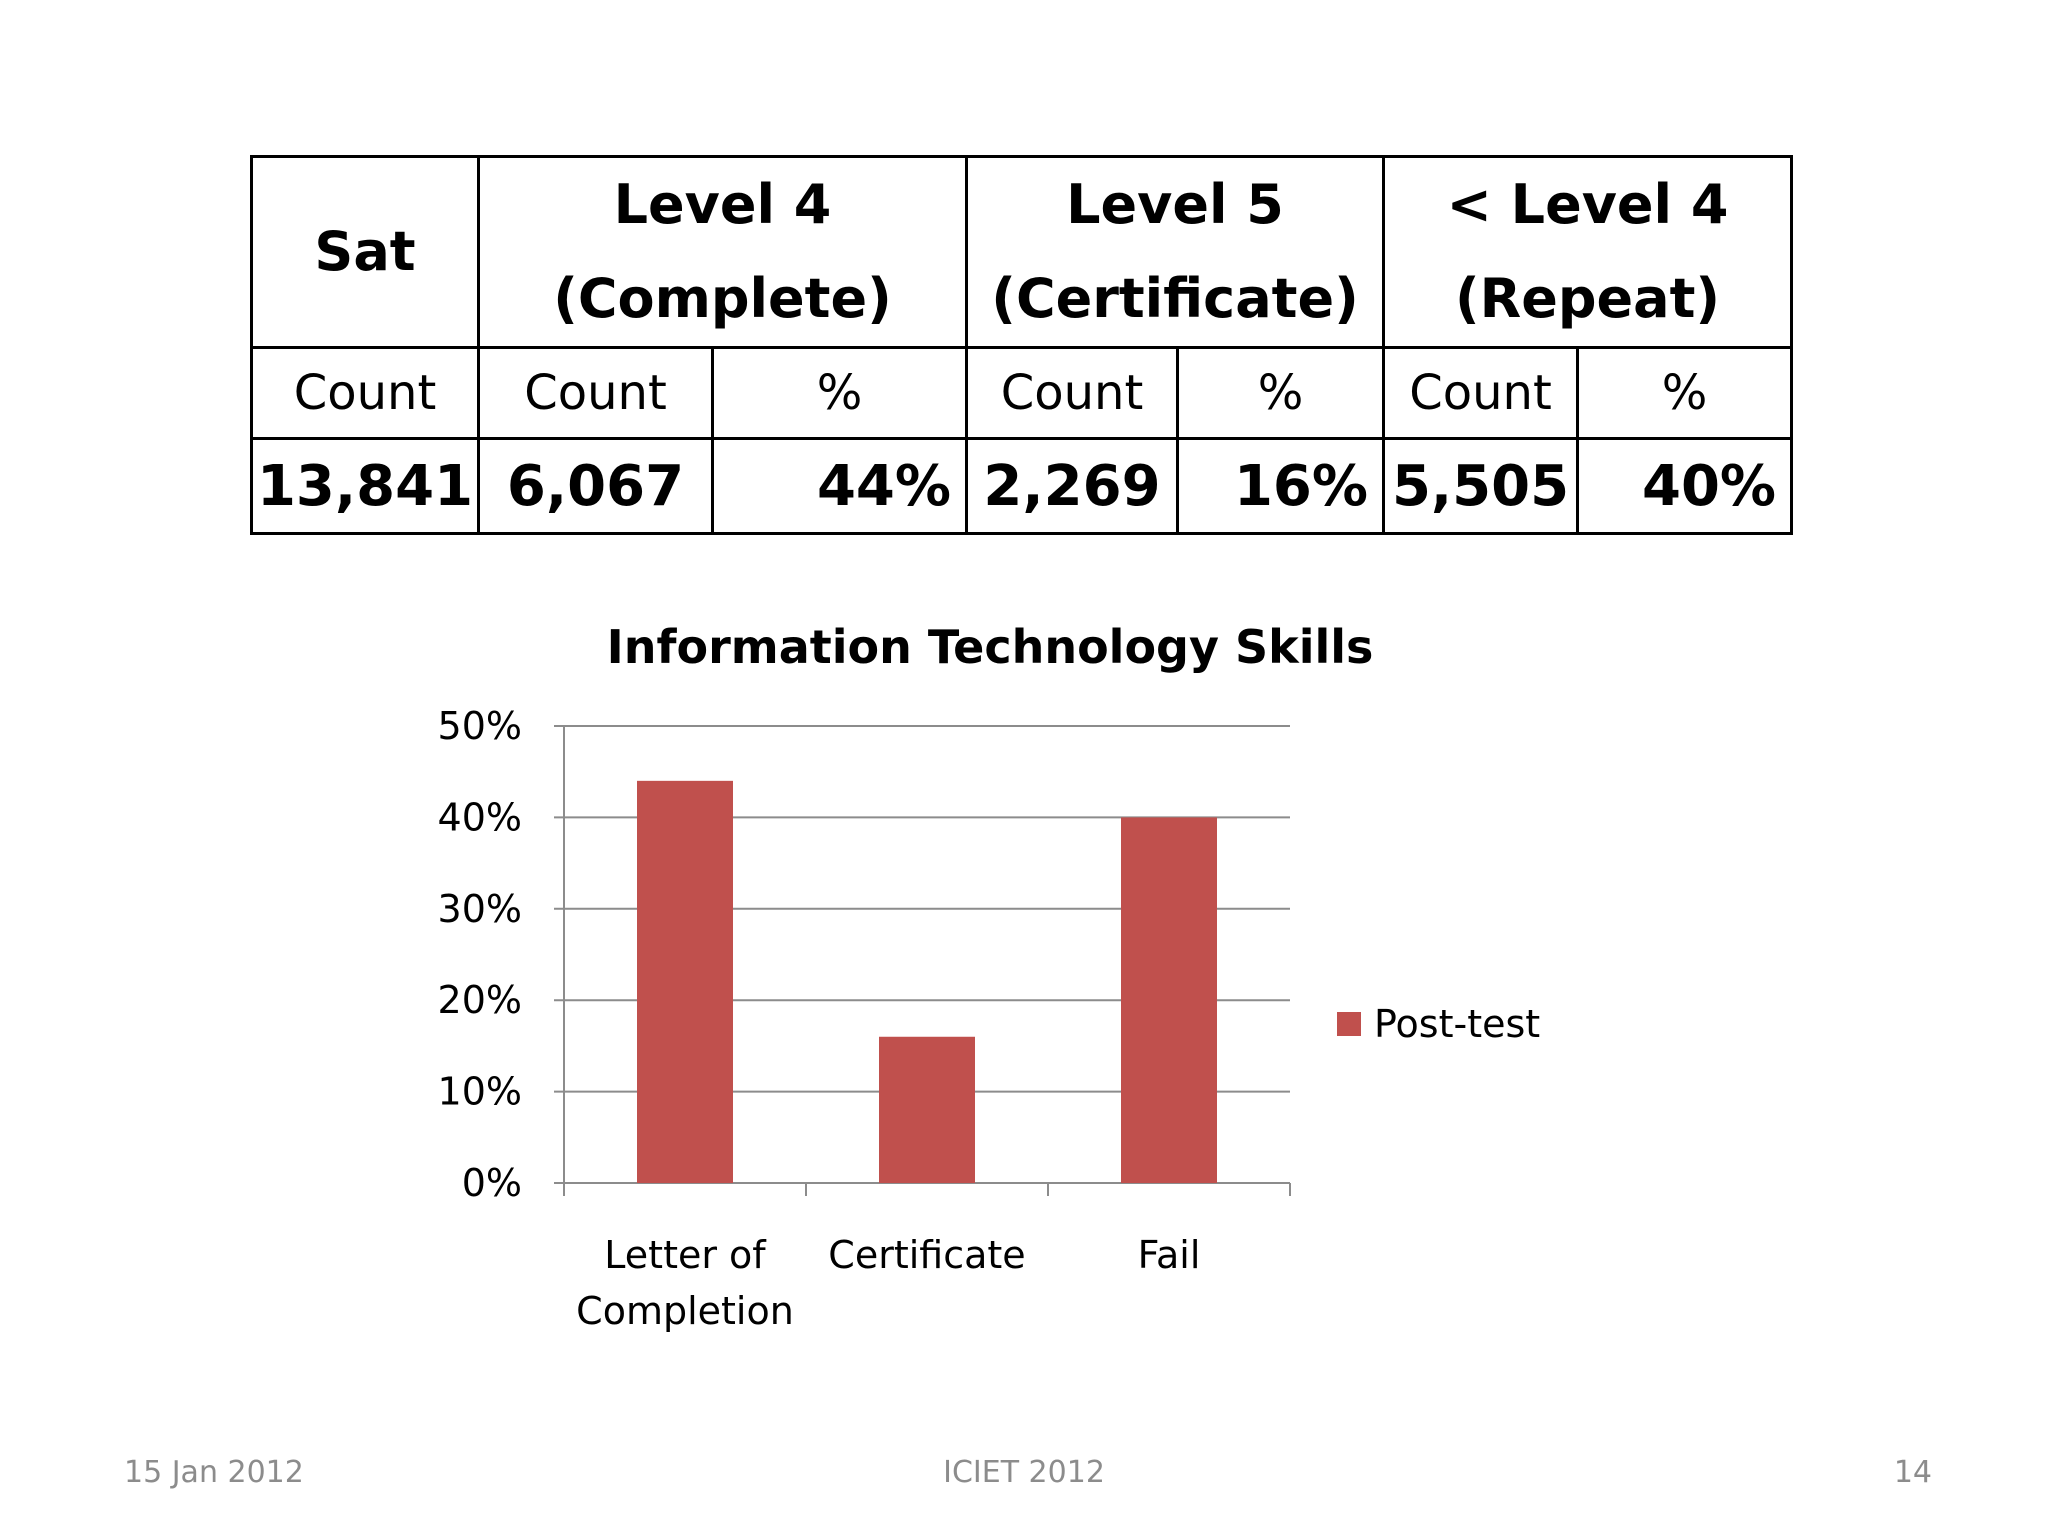  Describe the element at coordinates (1481, 486) in the screenshot. I see `value-cell: 5,505` at that location.